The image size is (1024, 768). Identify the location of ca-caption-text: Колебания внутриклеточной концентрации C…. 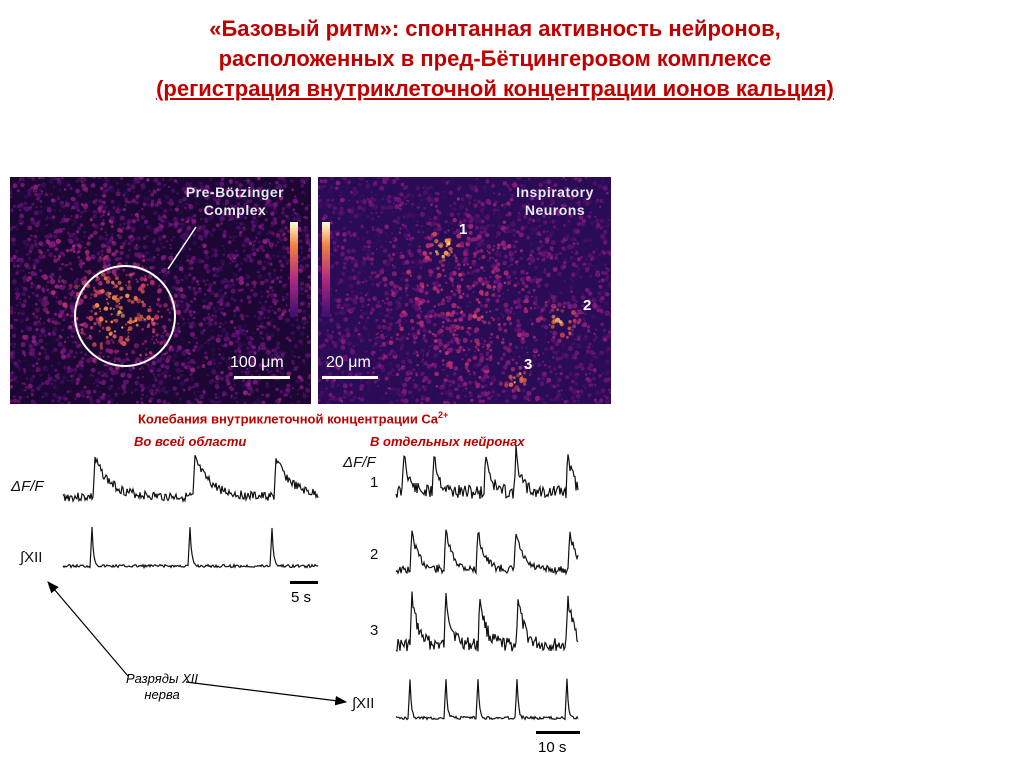
(288, 419).